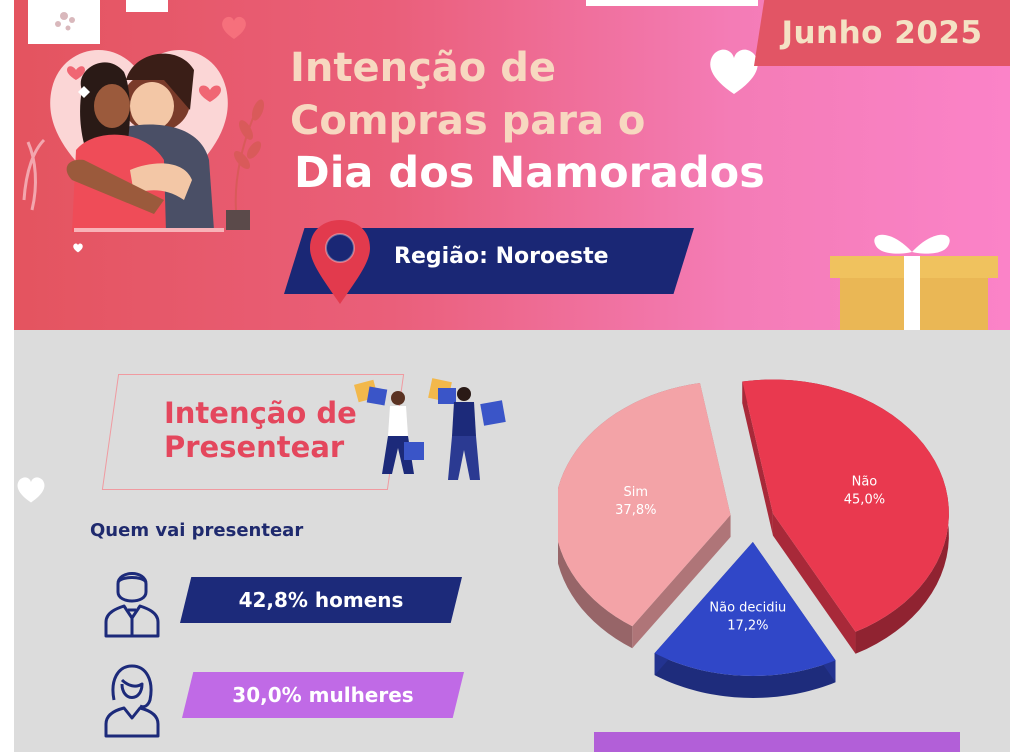 The width and height of the screenshot is (1024, 752). What do you see at coordinates (64, 22) in the screenshot?
I see `partner-logo` at bounding box center [64, 22].